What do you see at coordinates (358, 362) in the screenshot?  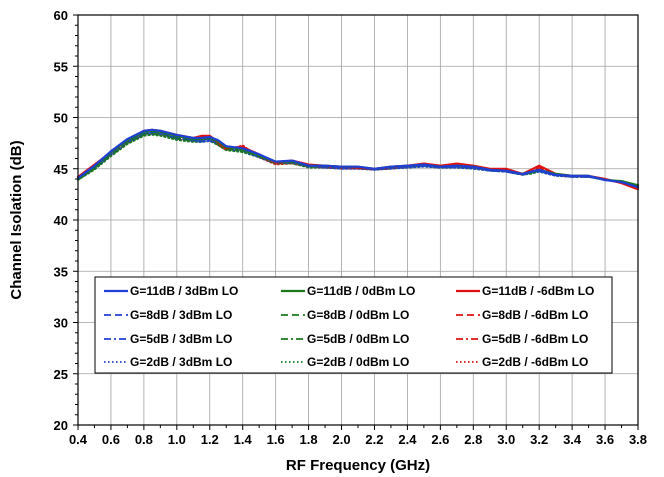 I see `legend-label: G=2dB / 0dBm LO` at bounding box center [358, 362].